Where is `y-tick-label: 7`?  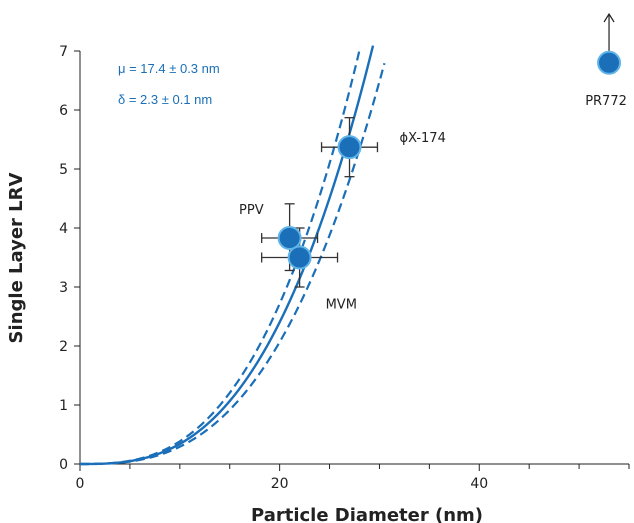
y-tick-label: 7 is located at coordinates (63, 52).